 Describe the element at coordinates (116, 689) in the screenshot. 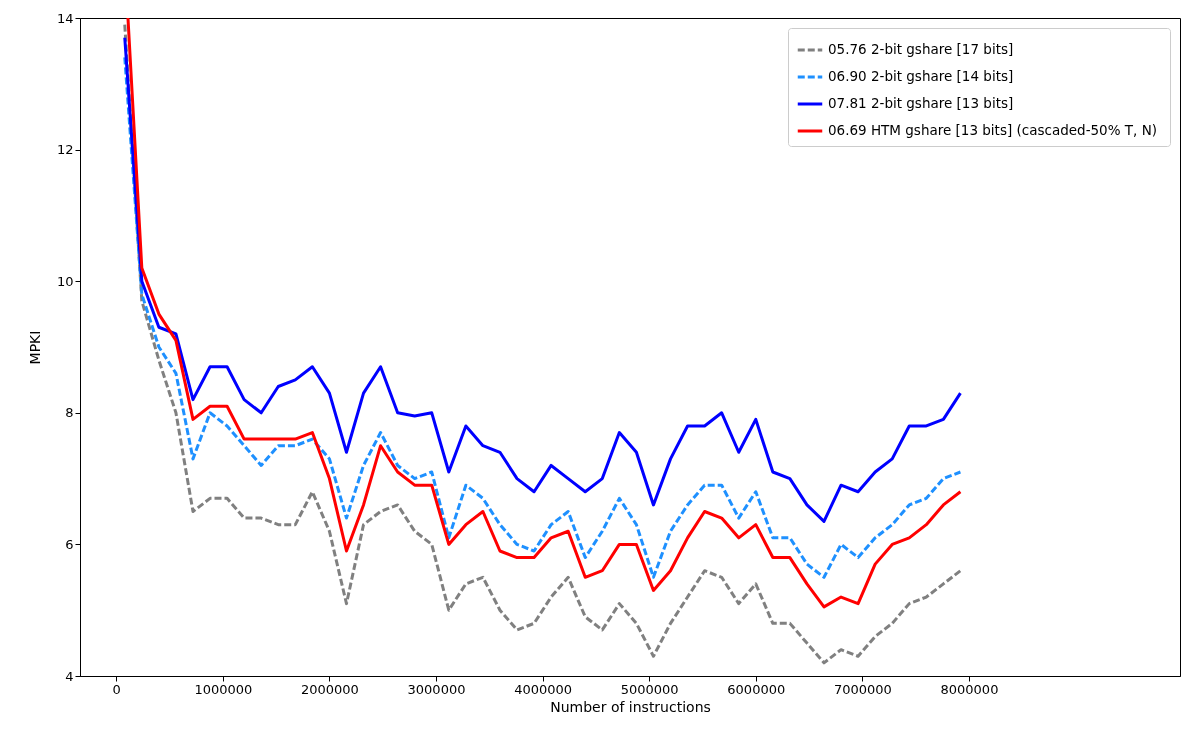

I see `x-tick-label: 0` at that location.